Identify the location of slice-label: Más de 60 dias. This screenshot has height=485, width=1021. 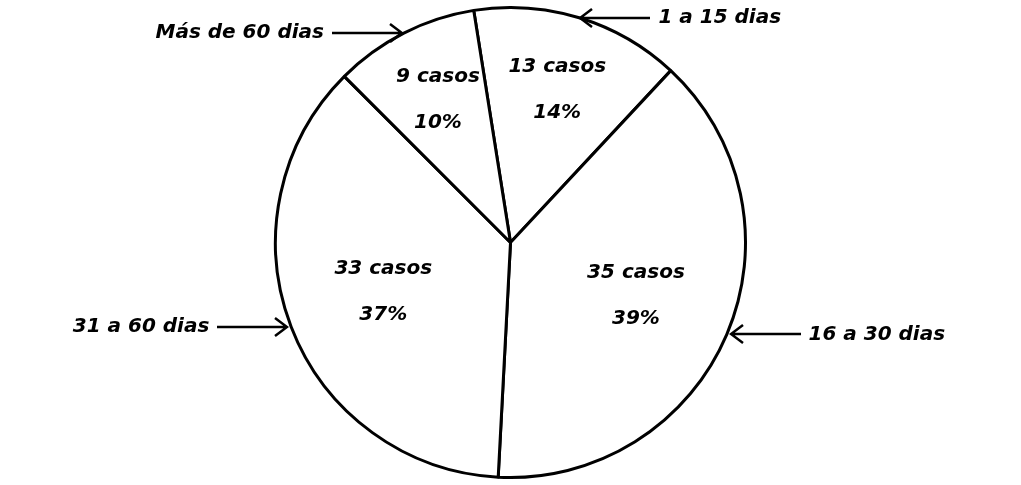
(240, 31).